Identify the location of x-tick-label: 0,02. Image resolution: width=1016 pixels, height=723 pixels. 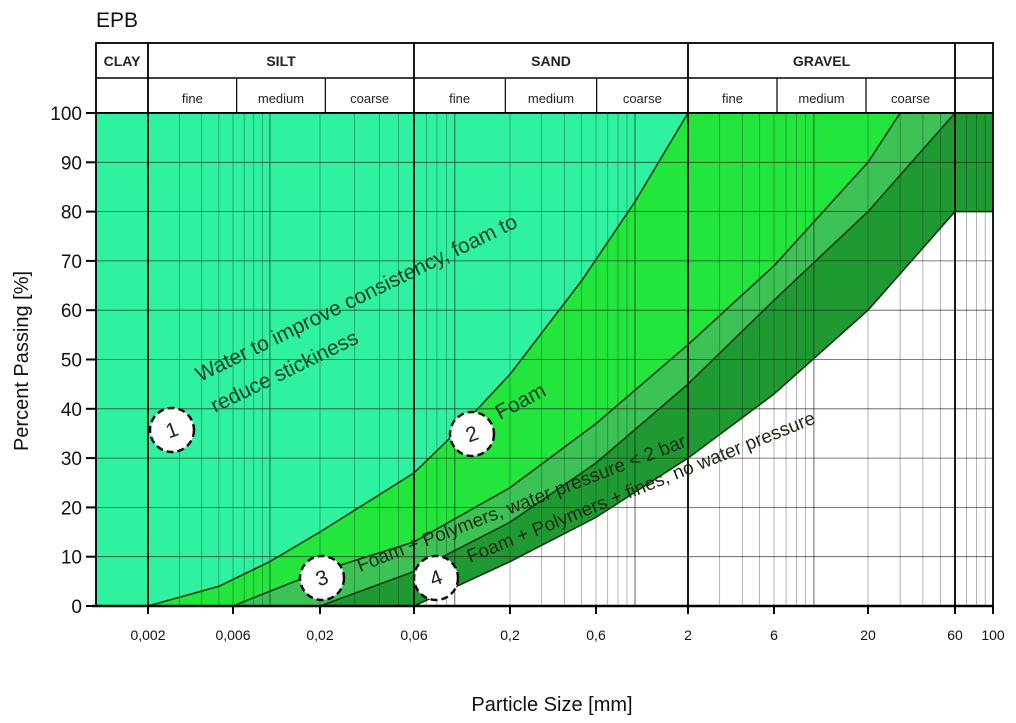
(319, 635).